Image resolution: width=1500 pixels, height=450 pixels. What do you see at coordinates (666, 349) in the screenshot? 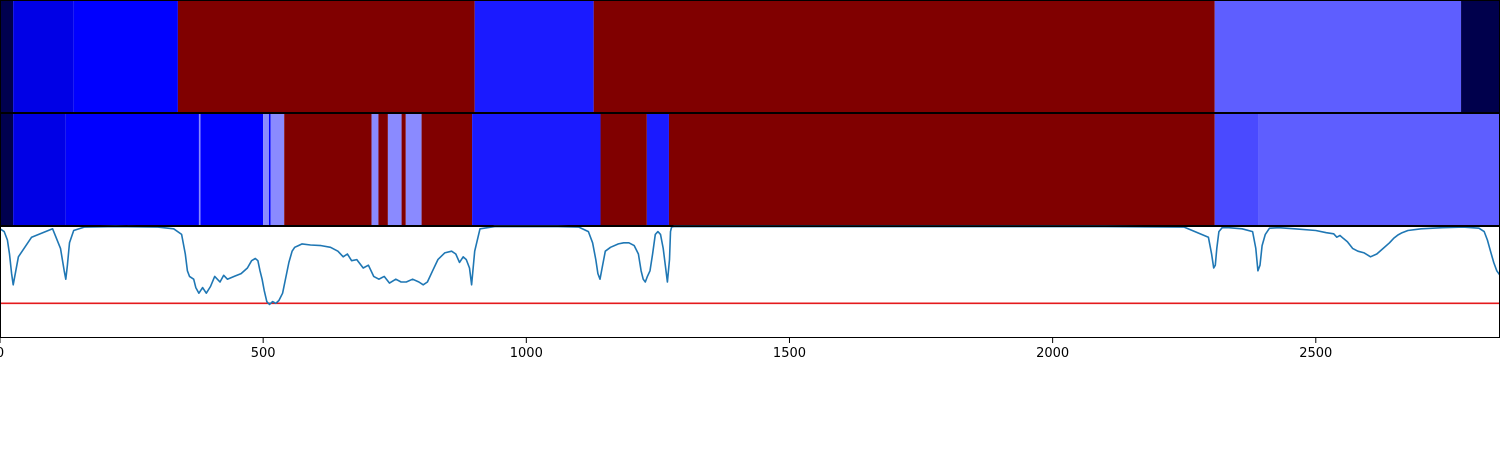
I see `x-axis: 0 500 1000 1500 2000 2500` at bounding box center [666, 349].